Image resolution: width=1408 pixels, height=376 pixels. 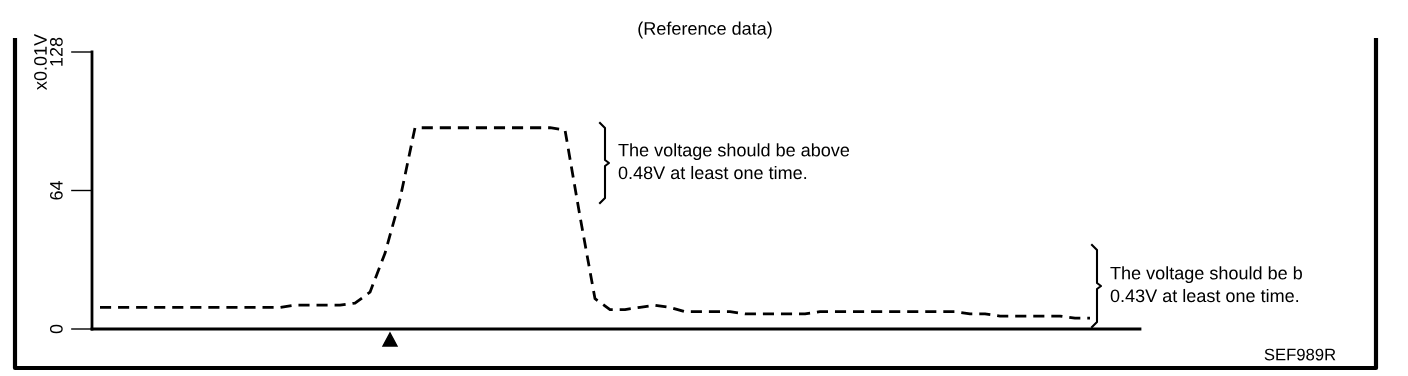 I want to click on annotation: The voltage should be above 0.48V at least one time., so click(x=734, y=161).